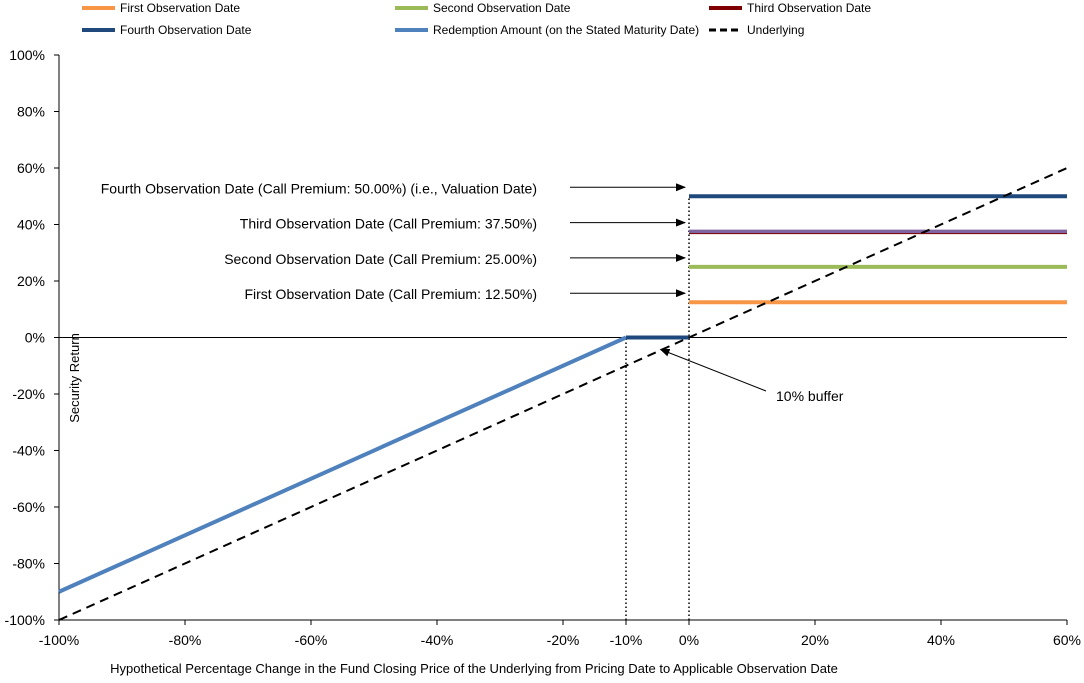 The height and width of the screenshot is (683, 1084). I want to click on y-tick-label: 20%, so click(31, 281).